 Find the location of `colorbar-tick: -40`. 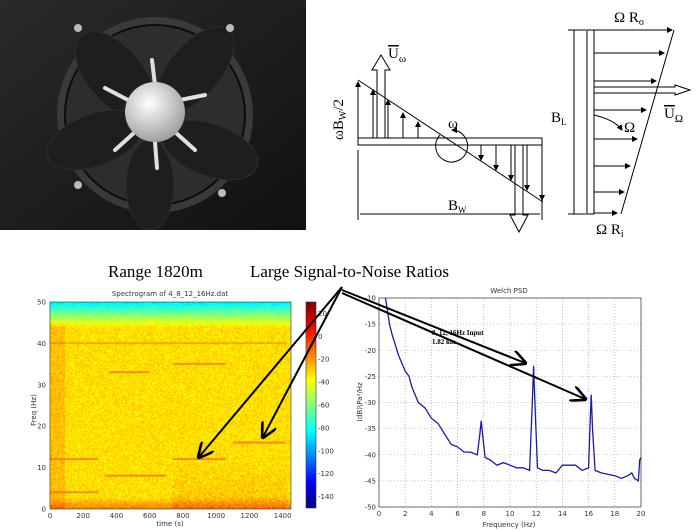

colorbar-tick: -40 is located at coordinates (323, 383).